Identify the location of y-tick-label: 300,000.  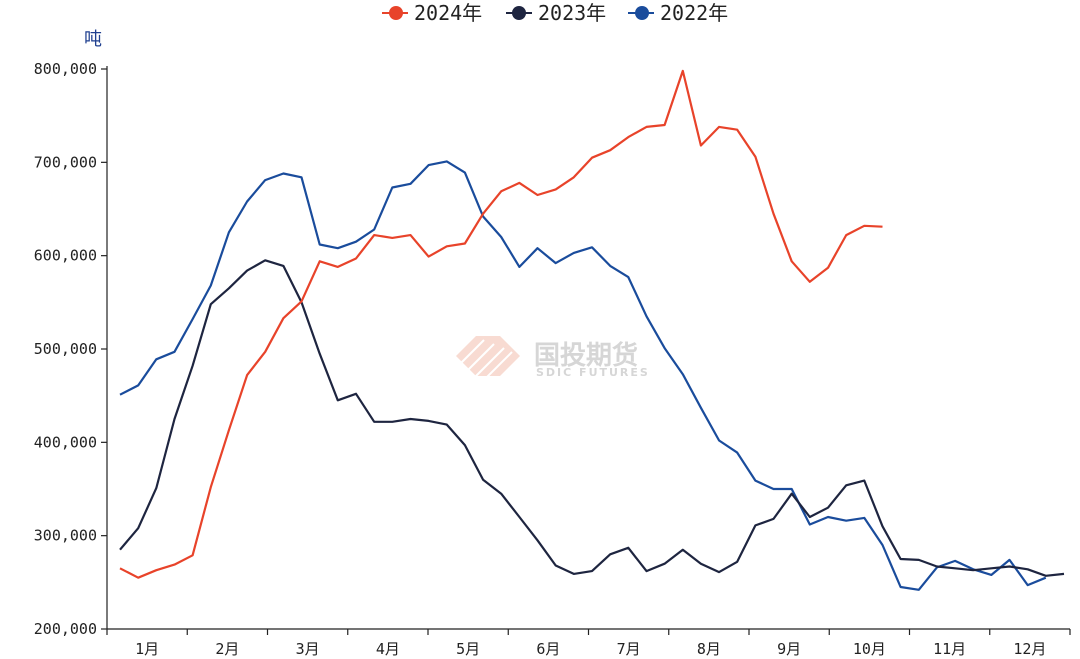
(65, 536).